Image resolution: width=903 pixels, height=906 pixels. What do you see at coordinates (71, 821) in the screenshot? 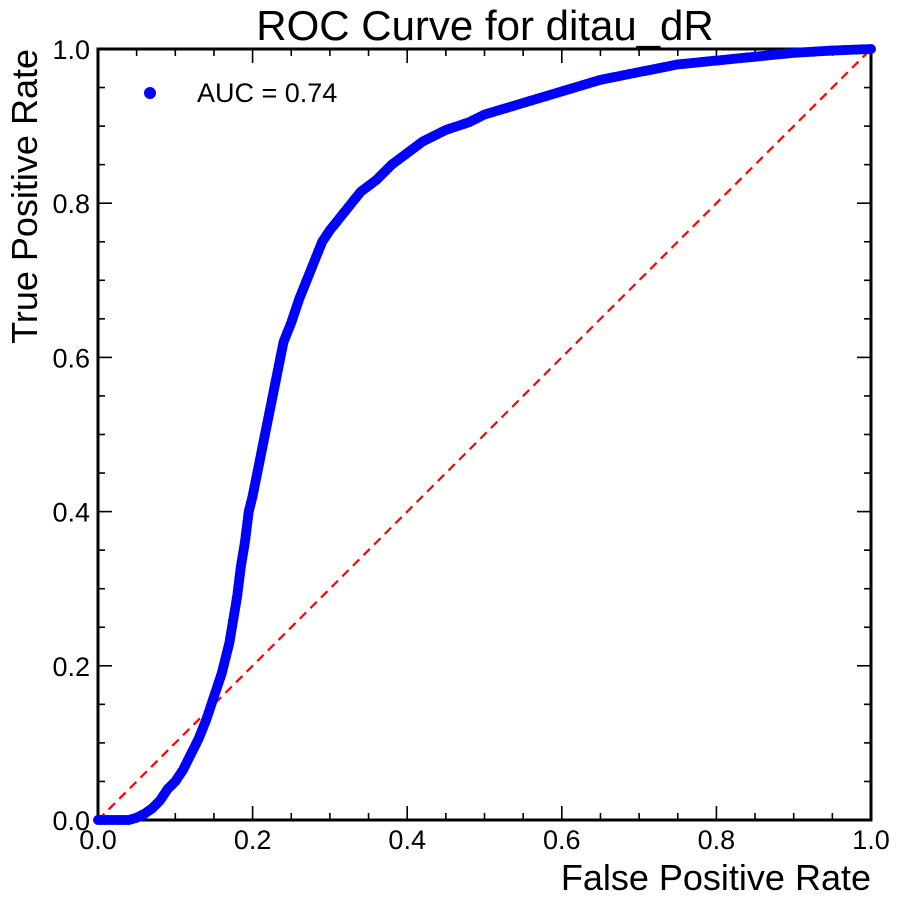
I see `y-tick-label: 0.0` at bounding box center [71, 821].